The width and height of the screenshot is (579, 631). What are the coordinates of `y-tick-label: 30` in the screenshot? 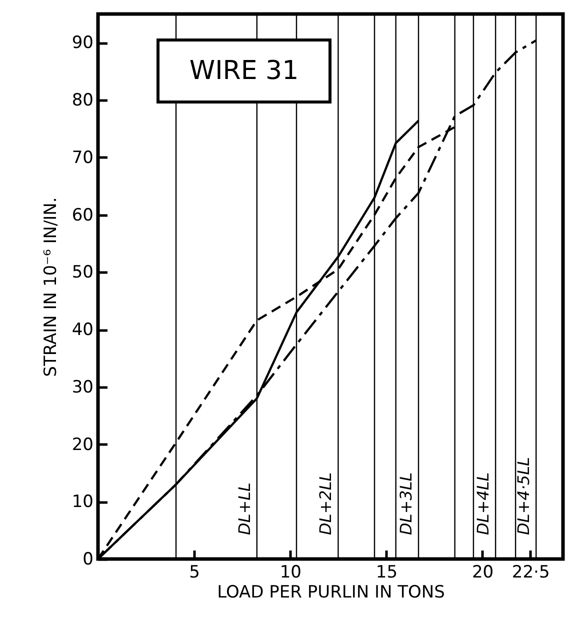 It's located at (83, 387).